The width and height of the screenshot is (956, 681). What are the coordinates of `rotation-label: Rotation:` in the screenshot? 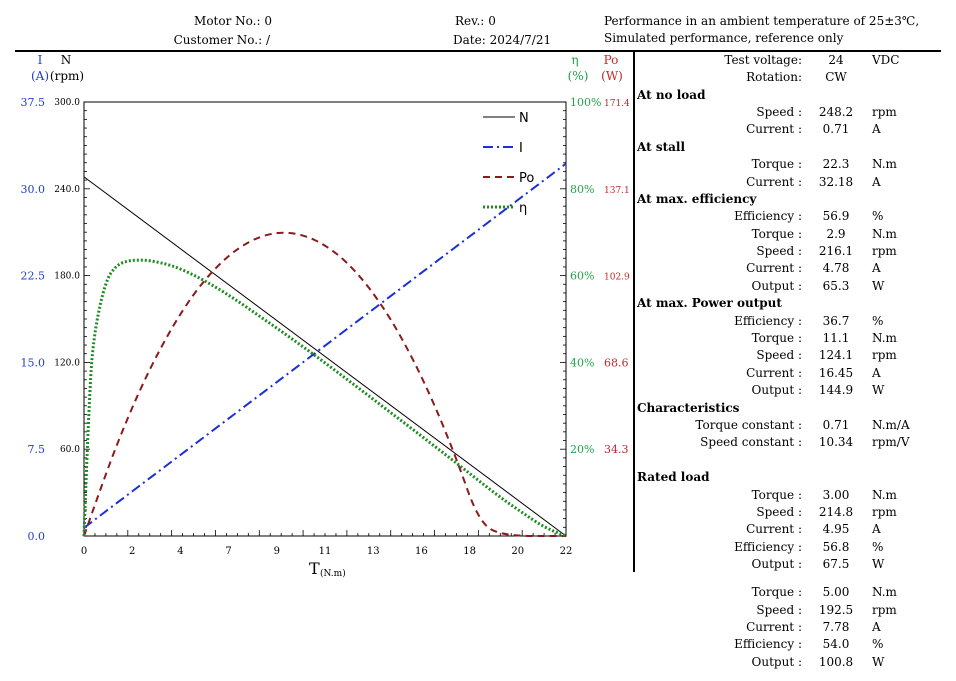 It's located at (774, 77).